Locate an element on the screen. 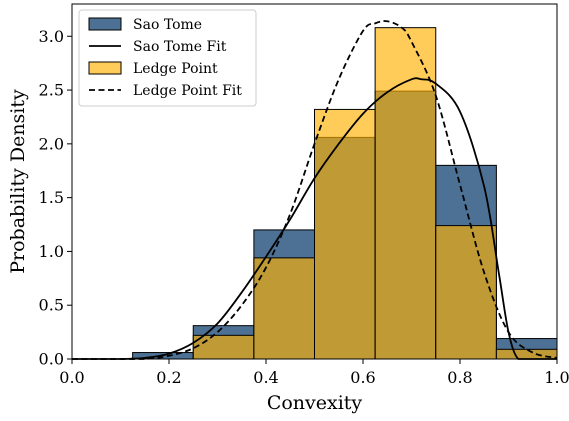  x-tick-label: 0.8 is located at coordinates (459, 377).